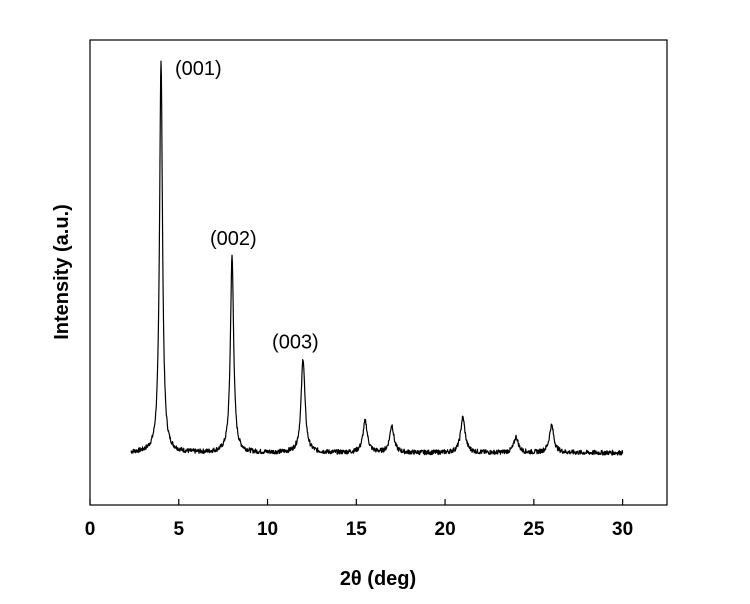  Describe the element at coordinates (378, 579) in the screenshot. I see `x-axis-title: 2θ (deg)` at that location.